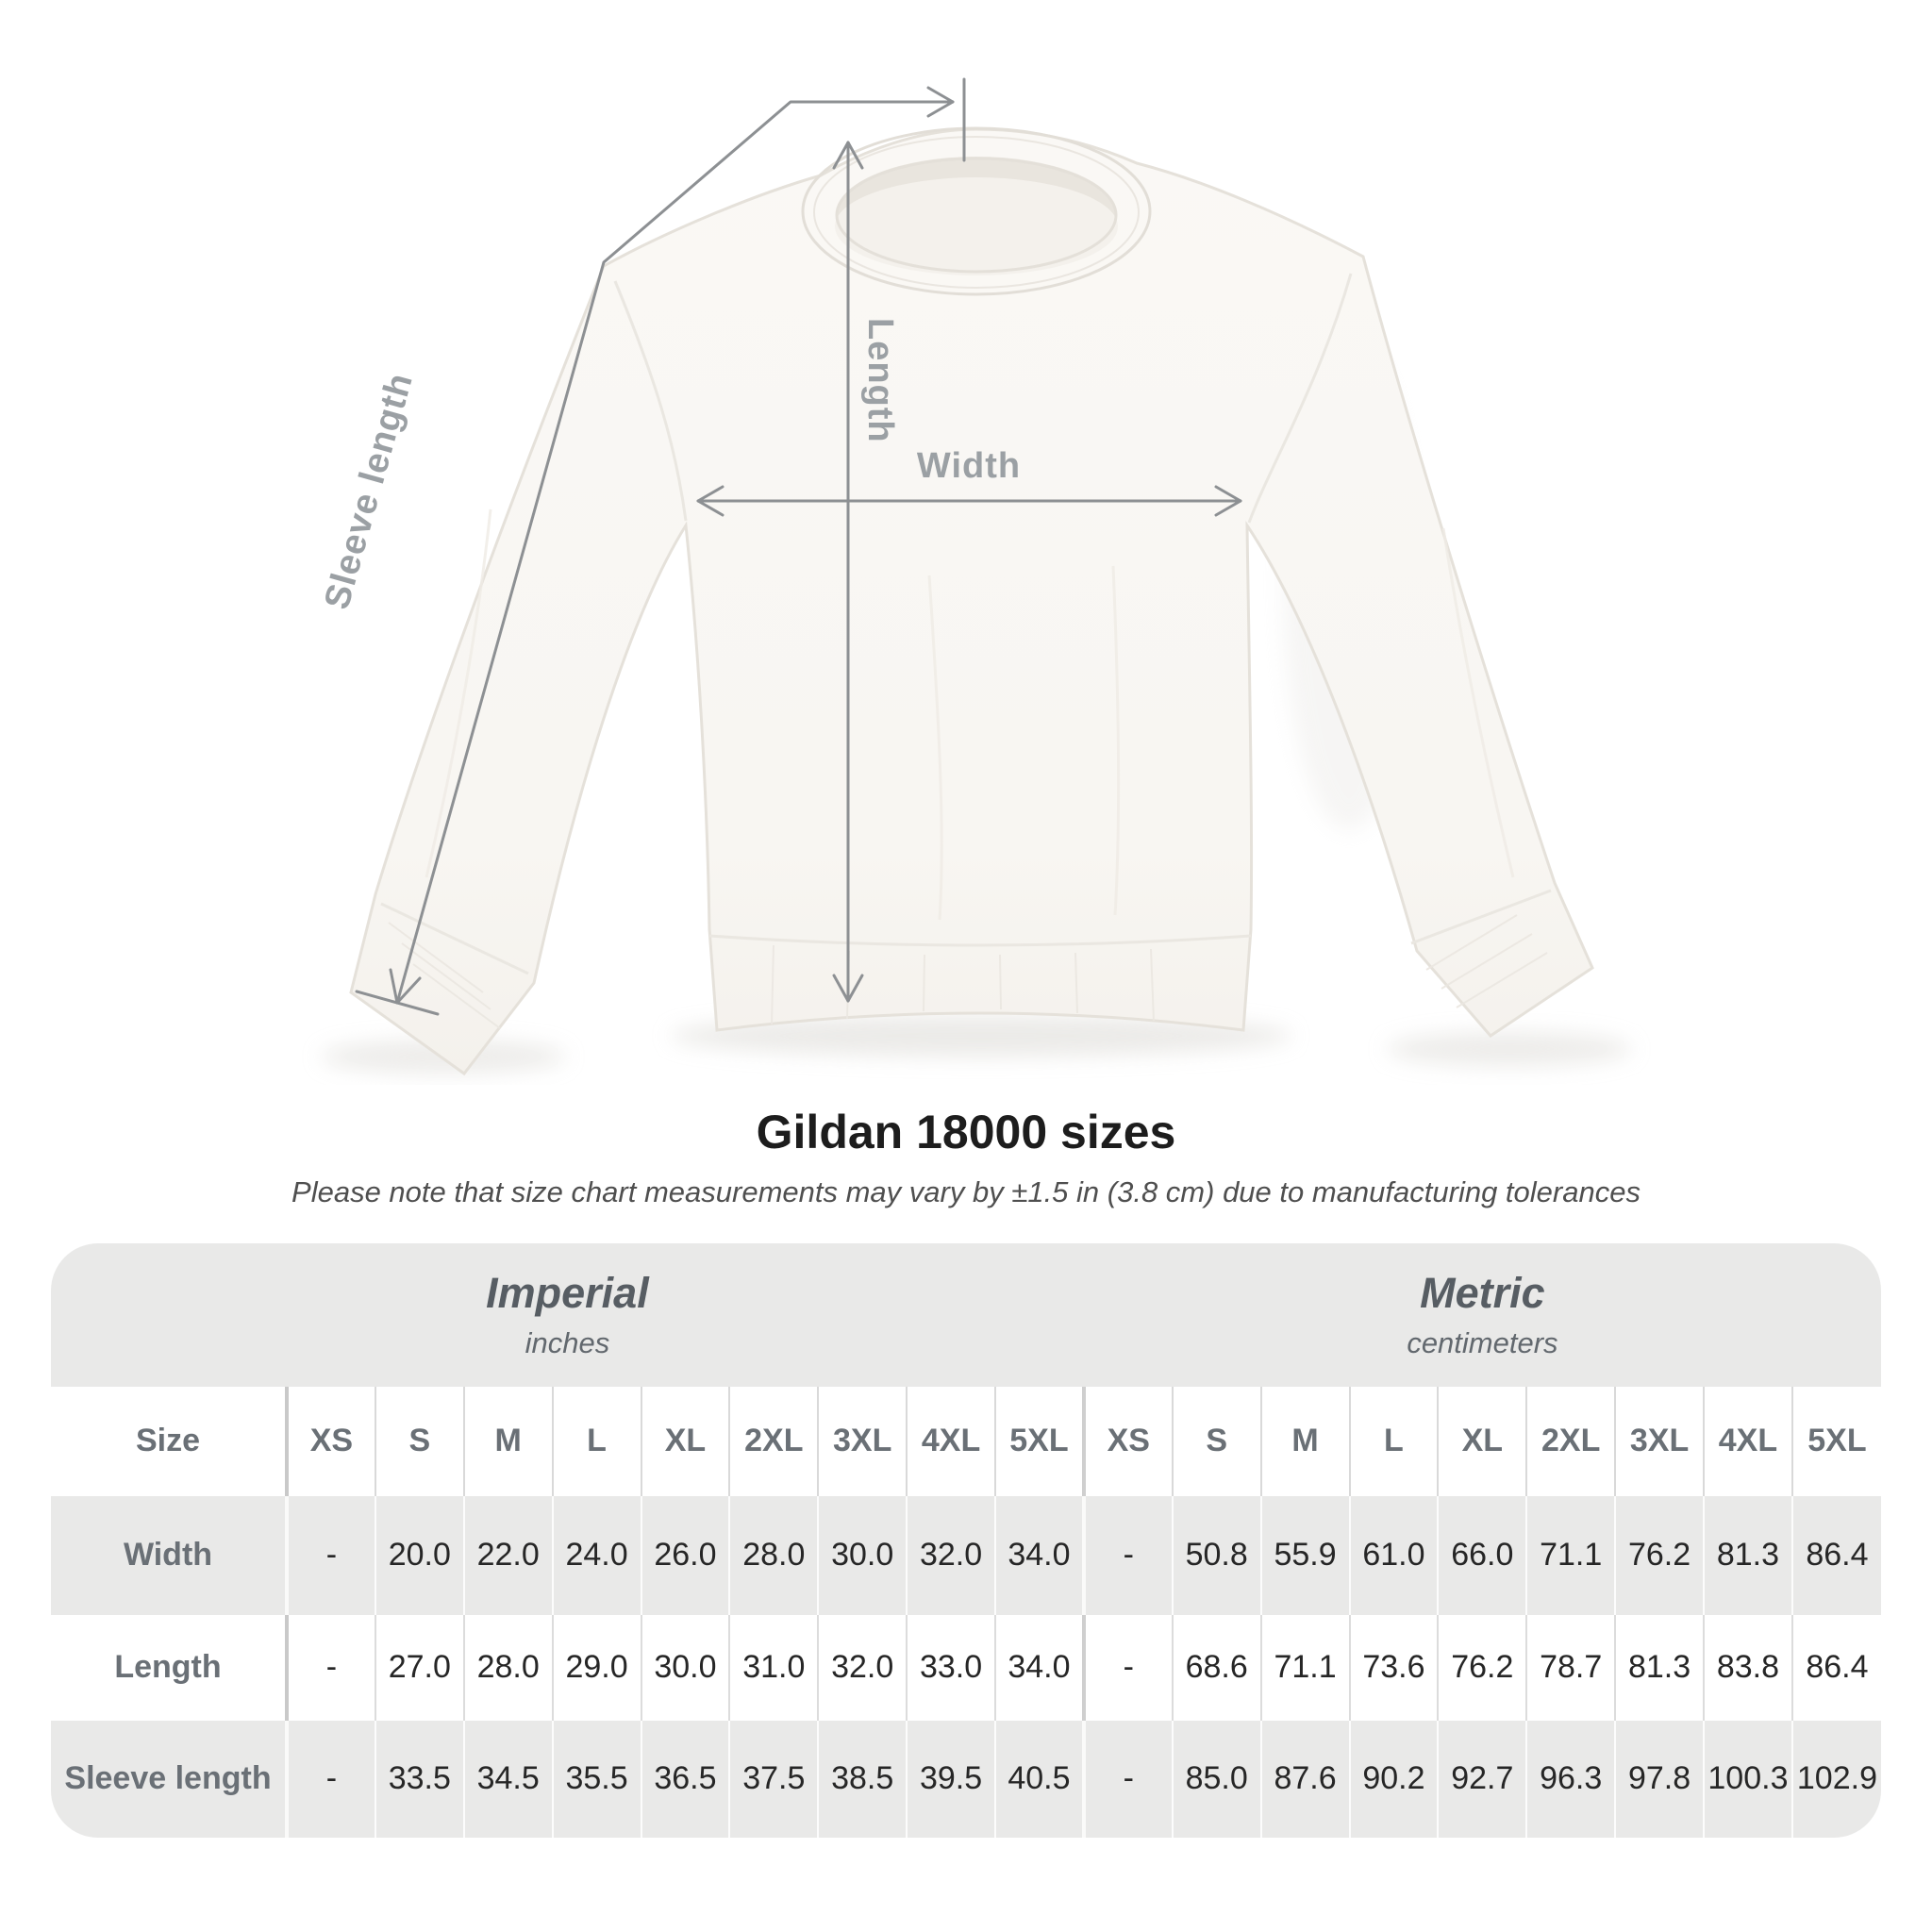 The height and width of the screenshot is (1932, 1932). What do you see at coordinates (970, 714) in the screenshot?
I see `fabric-folds` at bounding box center [970, 714].